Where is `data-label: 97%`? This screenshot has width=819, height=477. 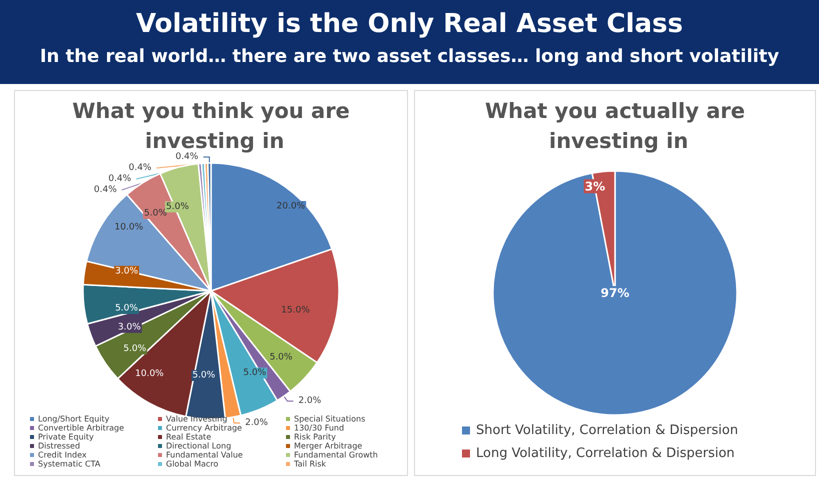 data-label: 97% is located at coordinates (615, 293).